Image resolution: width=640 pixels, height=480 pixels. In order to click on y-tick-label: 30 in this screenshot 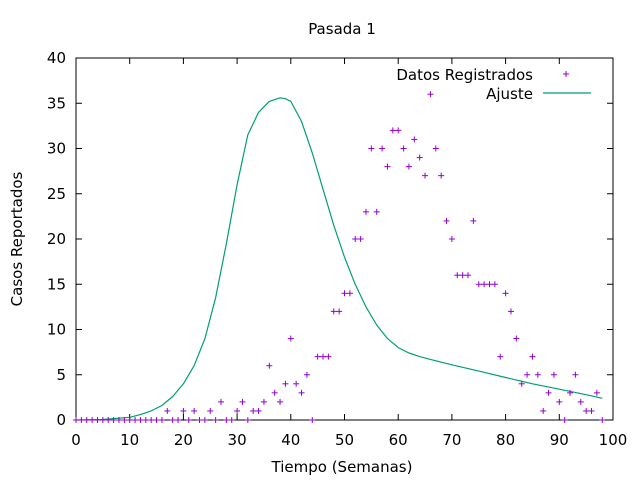, I will do `click(56, 149)`.